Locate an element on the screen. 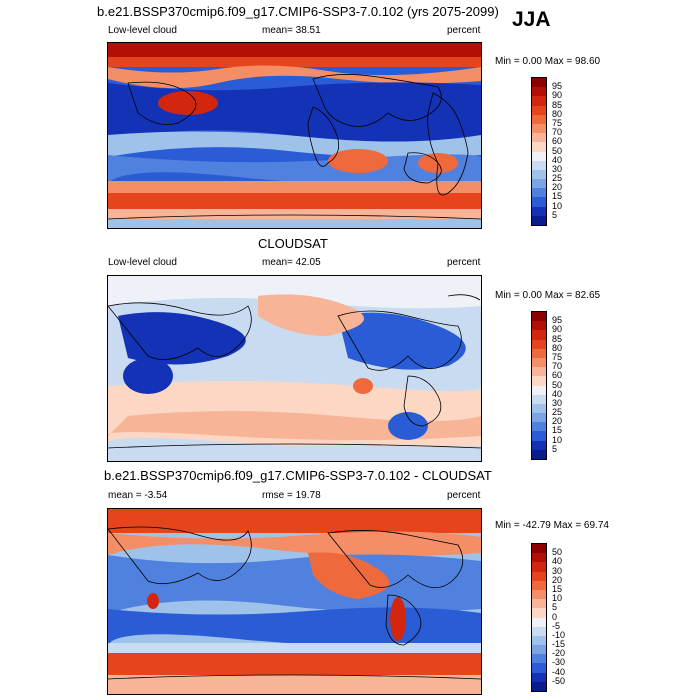 This screenshot has width=700, height=700. colorbar-tick-label: -40 is located at coordinates (559, 671).